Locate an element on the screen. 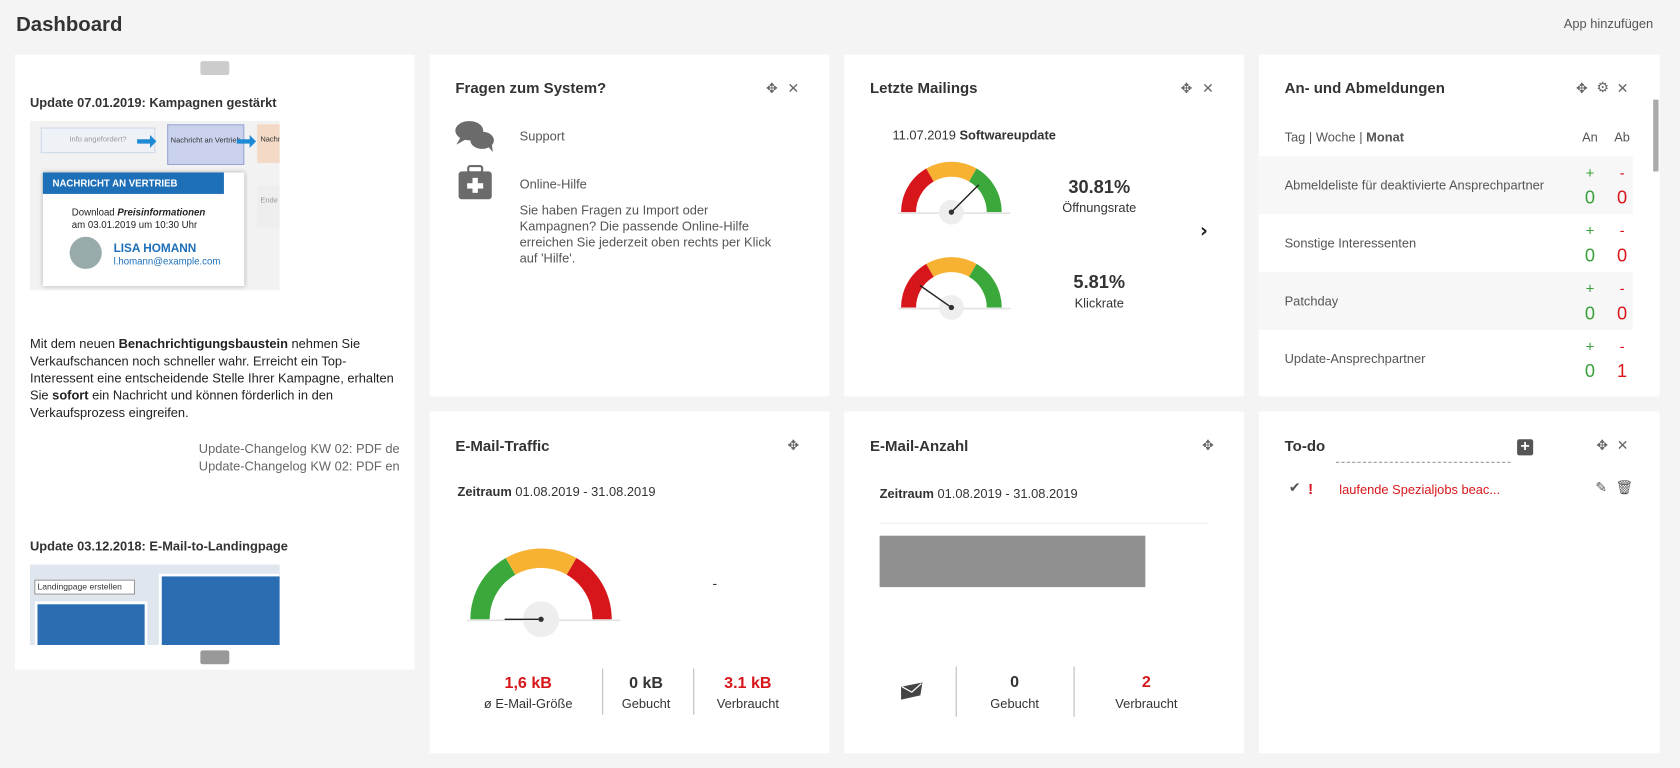 Image resolution: width=1680 pixels, height=768 pixels. flow-box: Ende is located at coordinates (268, 207).